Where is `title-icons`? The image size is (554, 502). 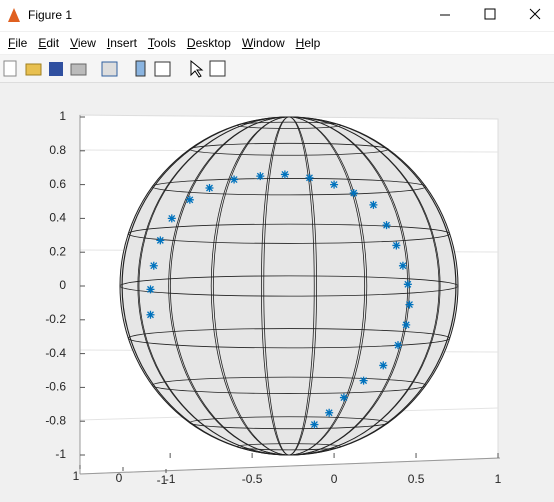
title-icons is located at coordinates (274, 15).